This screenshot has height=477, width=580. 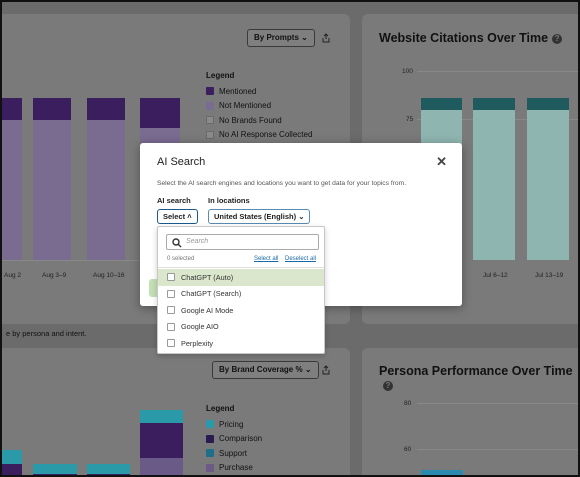 I want to click on card-title: Persona Performance Over Time?, so click(x=478, y=378).